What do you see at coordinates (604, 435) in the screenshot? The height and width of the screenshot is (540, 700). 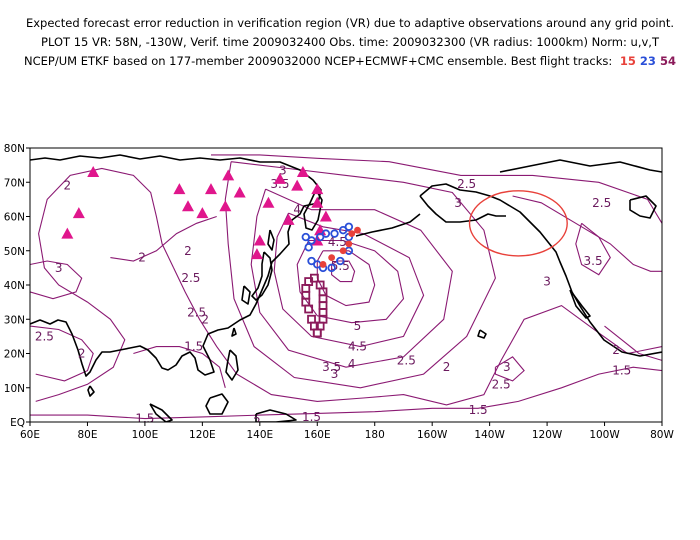 I see `x-tick-label: 100W` at bounding box center [604, 435].